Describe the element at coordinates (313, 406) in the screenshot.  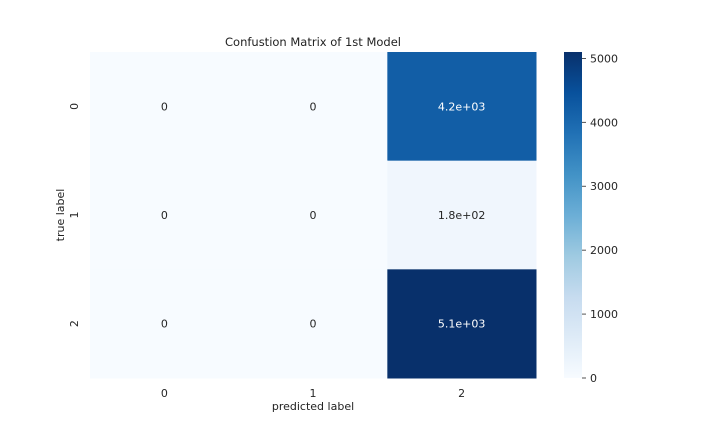
I see `x-axis-label: predicted label` at that location.